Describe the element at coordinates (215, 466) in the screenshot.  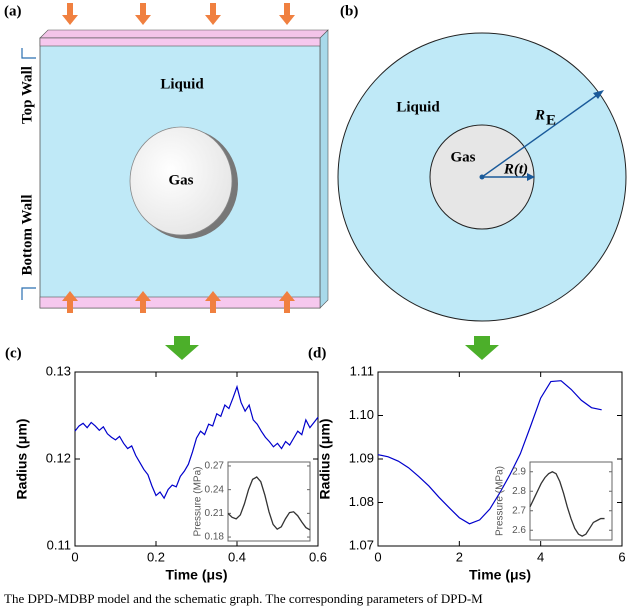
I see `y-tick-label: 0.27` at that location.